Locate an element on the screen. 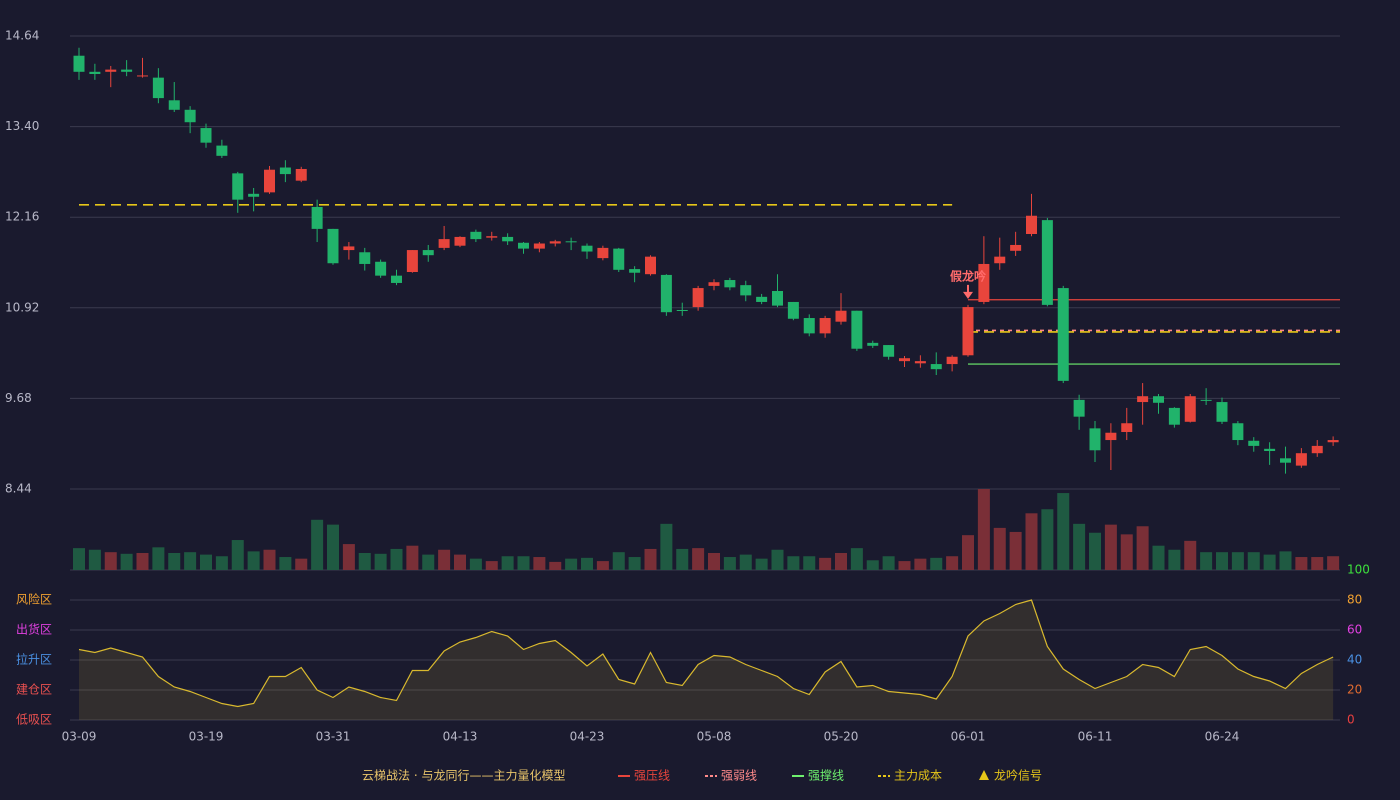  legend-label: 龙吟信号 is located at coordinates (1018, 775).